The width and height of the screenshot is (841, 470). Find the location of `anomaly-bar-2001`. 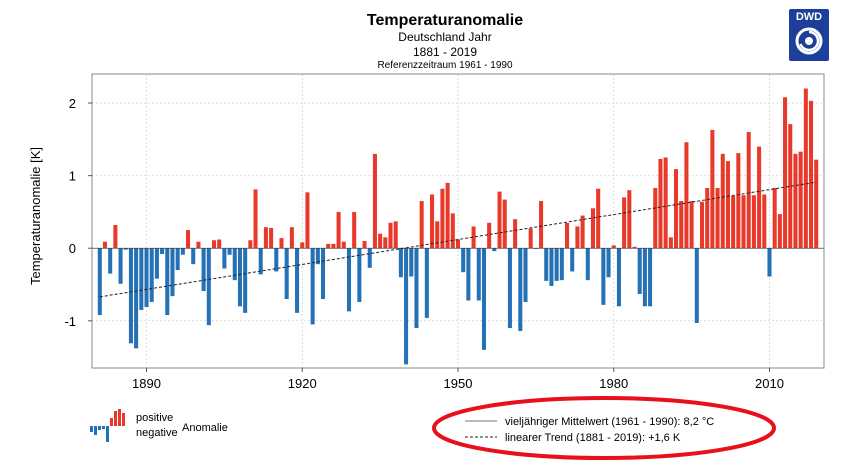

anomaly-bar-2001 is located at coordinates (722, 201).